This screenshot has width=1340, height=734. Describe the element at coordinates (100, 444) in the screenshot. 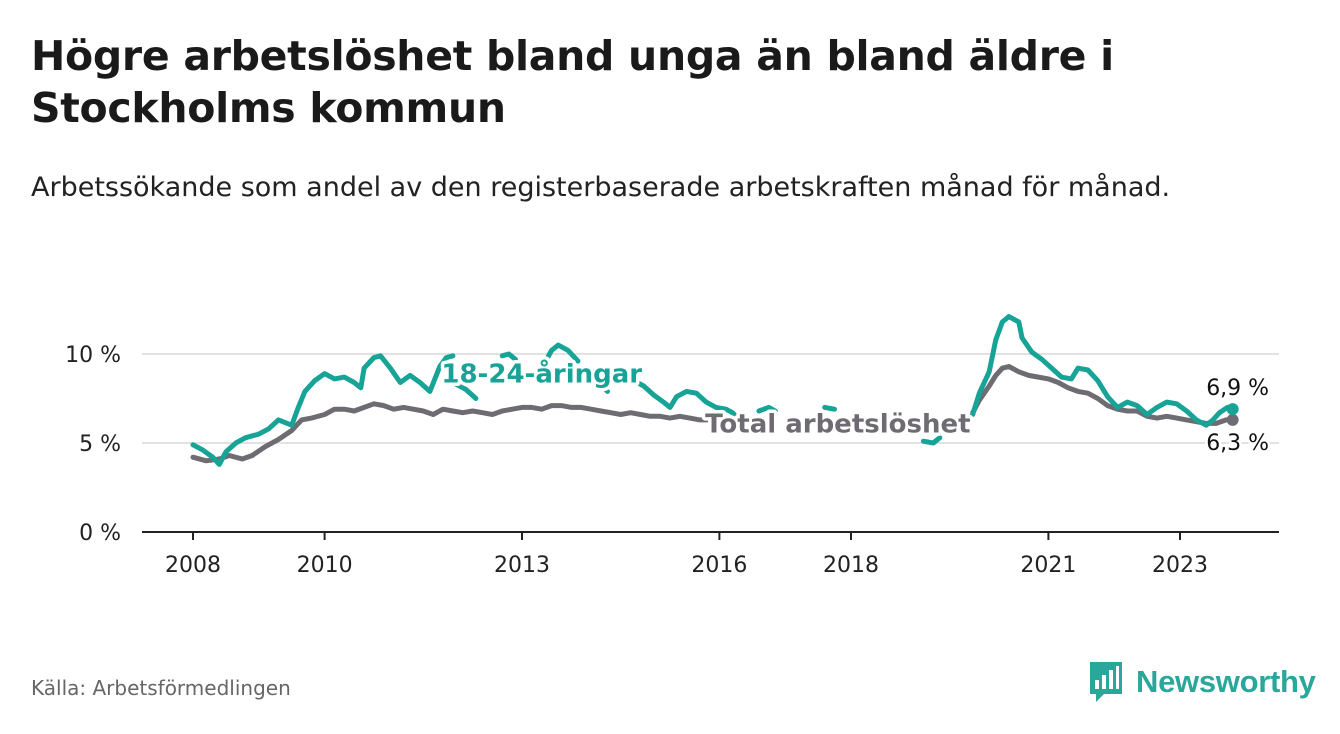

I see `y-tick-label: 5 %` at that location.